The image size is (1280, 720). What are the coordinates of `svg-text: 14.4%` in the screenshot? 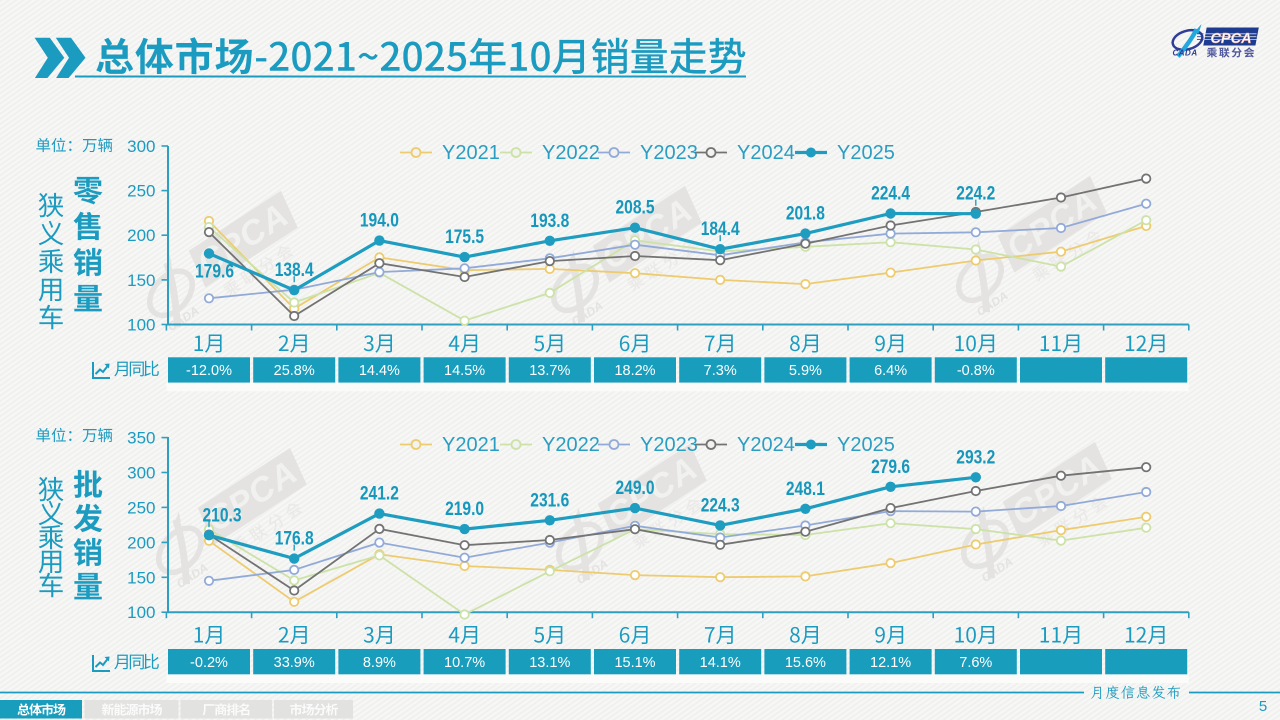 It's located at (379, 371).